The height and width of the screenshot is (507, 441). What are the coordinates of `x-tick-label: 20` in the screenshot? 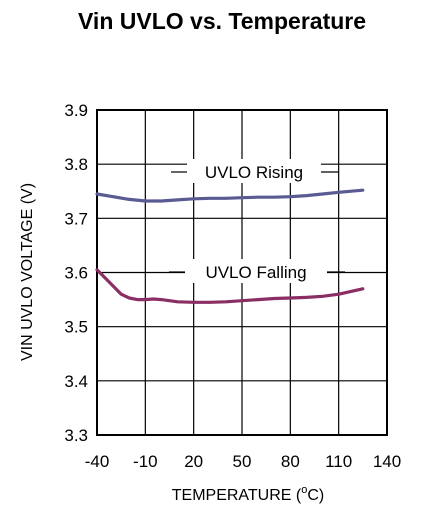 It's located at (193, 461).